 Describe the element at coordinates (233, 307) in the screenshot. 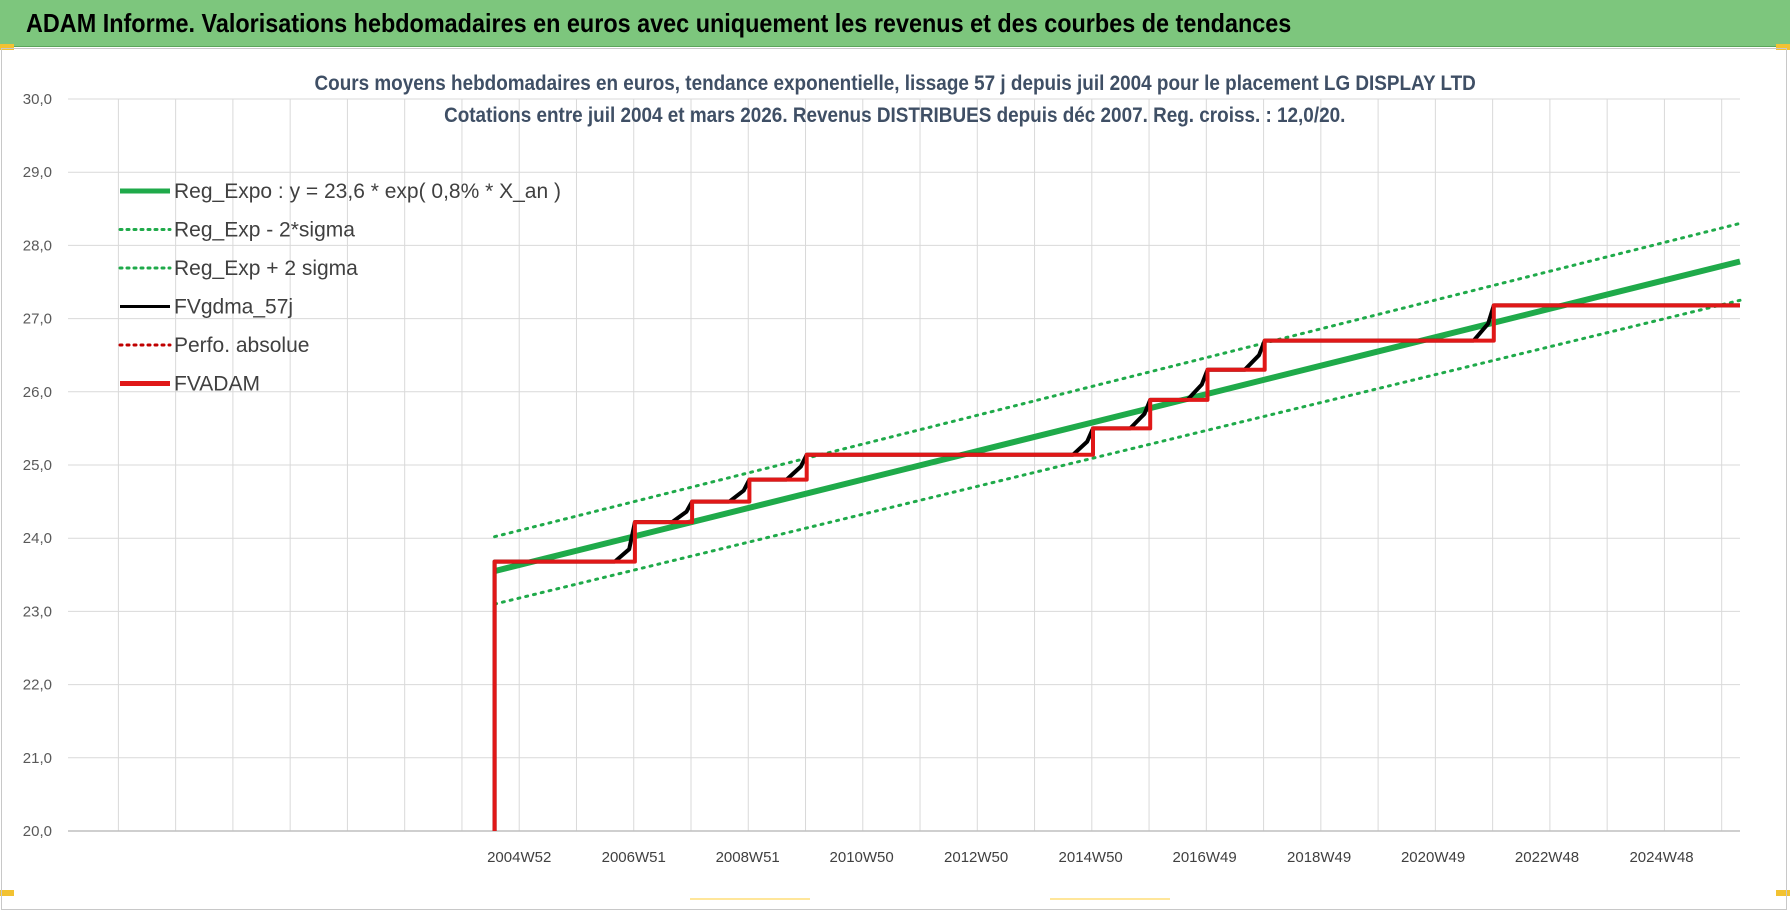

I see `legend-label: FVgdma_57j` at that location.